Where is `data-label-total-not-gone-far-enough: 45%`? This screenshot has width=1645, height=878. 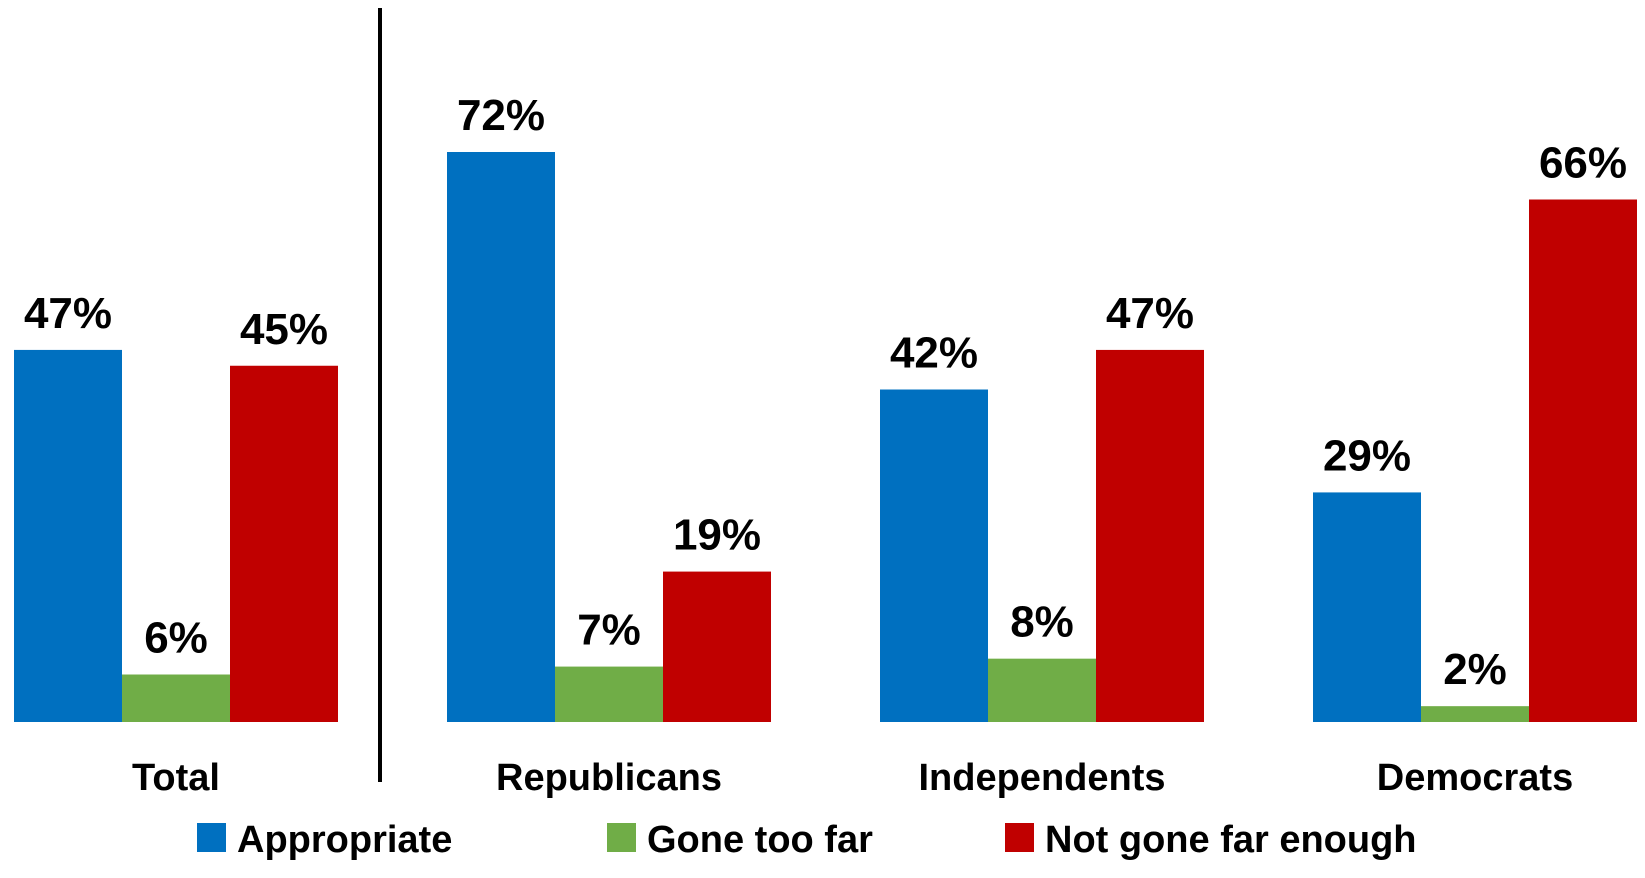
data-label-total-not-gone-far-enough: 45% is located at coordinates (284, 329).